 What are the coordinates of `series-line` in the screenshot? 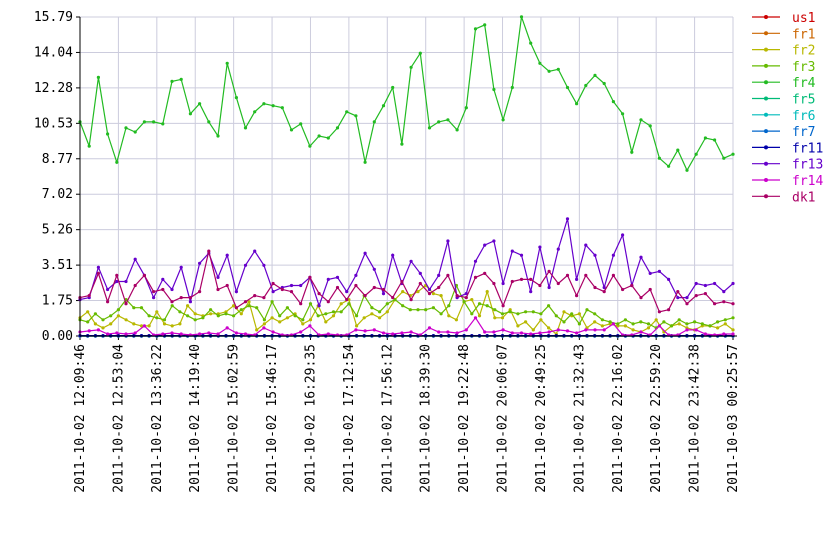 It's located at (406, 326).